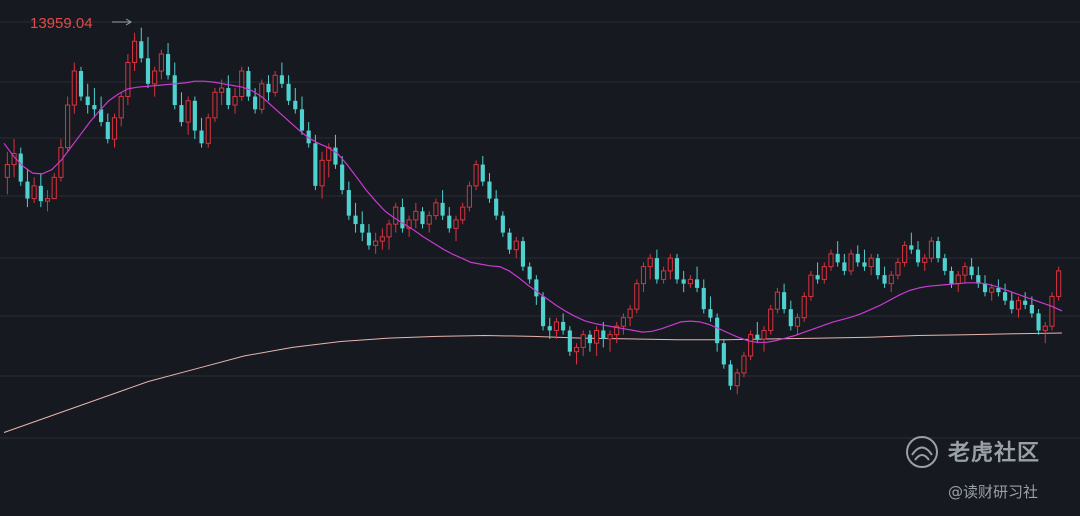 Image resolution: width=1080 pixels, height=516 pixels. Describe the element at coordinates (972, 468) in the screenshot. I see `watermark: 老虎社区 @读财研习社` at that location.